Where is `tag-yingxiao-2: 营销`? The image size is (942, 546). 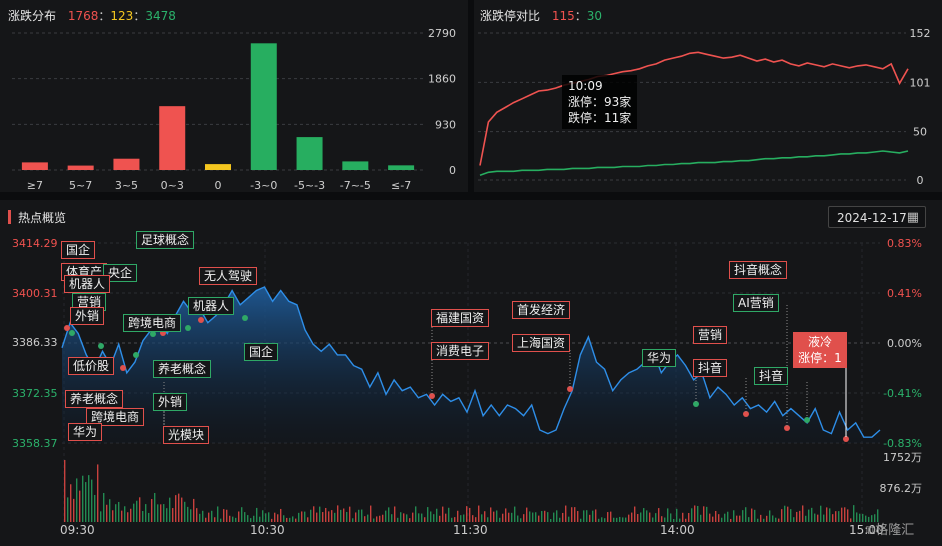
tag-yingxiao-2: 营销 is located at coordinates (710, 335).